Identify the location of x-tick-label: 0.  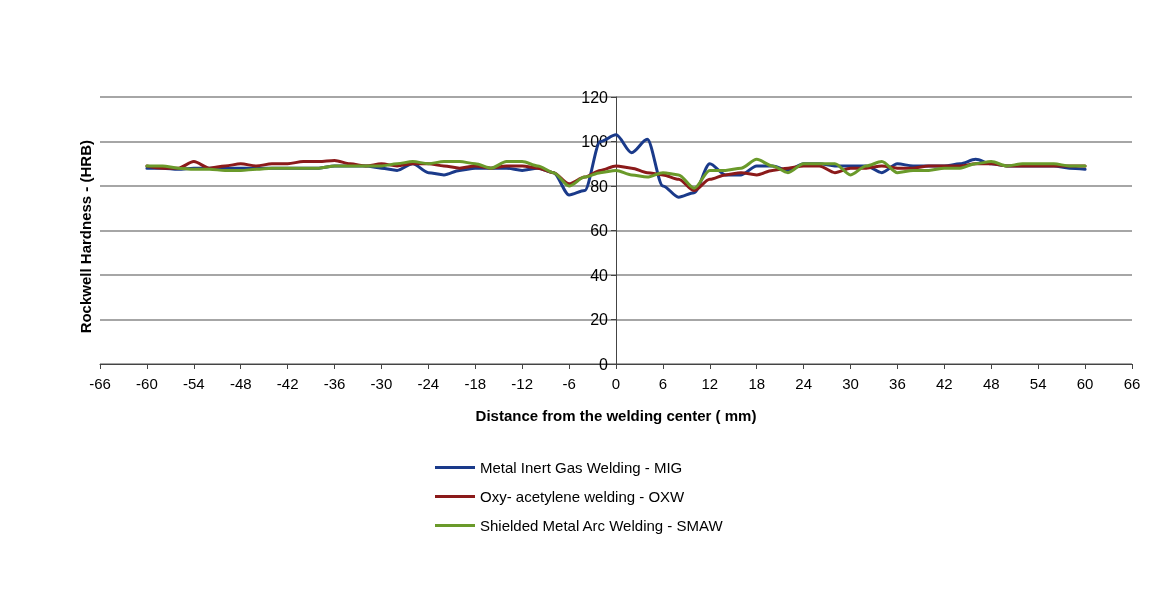
(616, 383).